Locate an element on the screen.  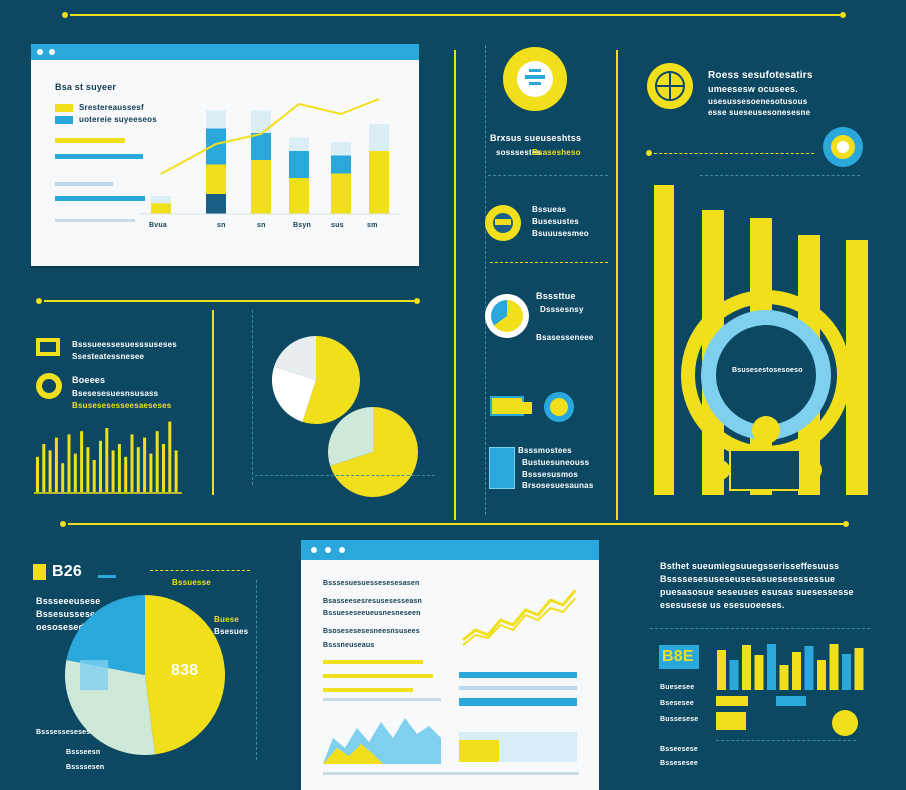
section-heading: B26 is located at coordinates (67, 571).